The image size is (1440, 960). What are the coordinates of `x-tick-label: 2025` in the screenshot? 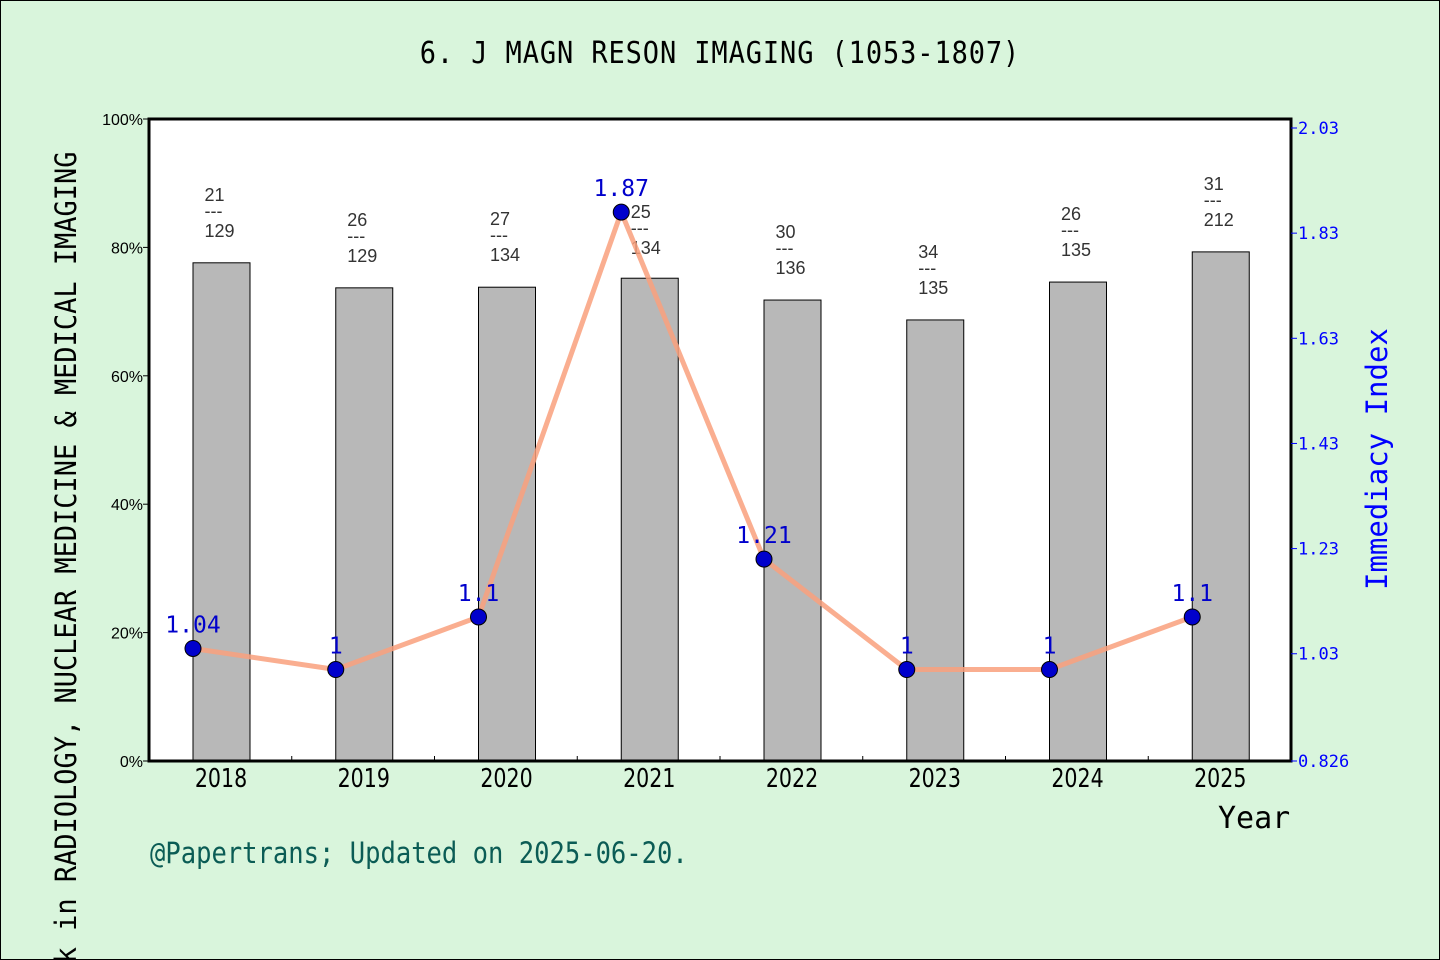 It's located at (1220, 778).